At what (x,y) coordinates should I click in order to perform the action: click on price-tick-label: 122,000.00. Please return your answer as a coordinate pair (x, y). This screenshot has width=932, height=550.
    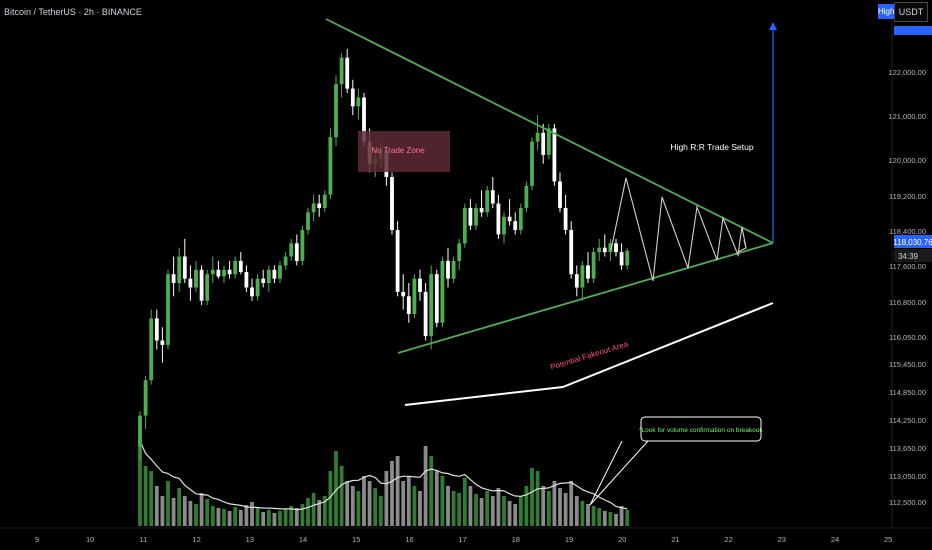
    Looking at the image, I should click on (907, 72).